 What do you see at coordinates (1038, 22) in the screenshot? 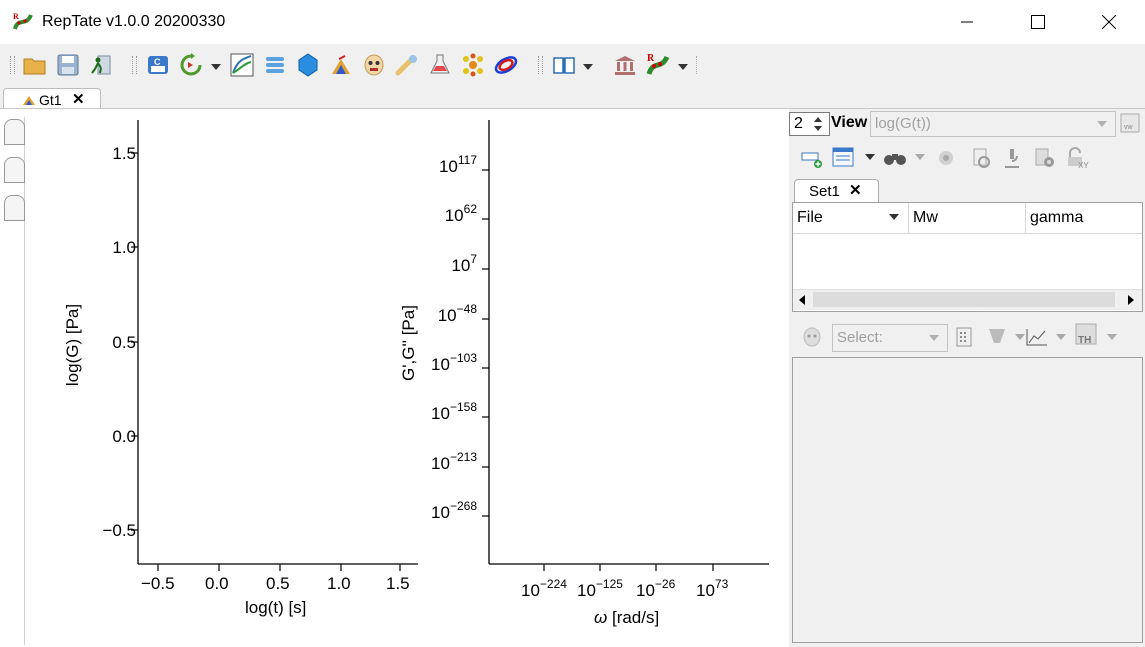
I see `maximize-button` at bounding box center [1038, 22].